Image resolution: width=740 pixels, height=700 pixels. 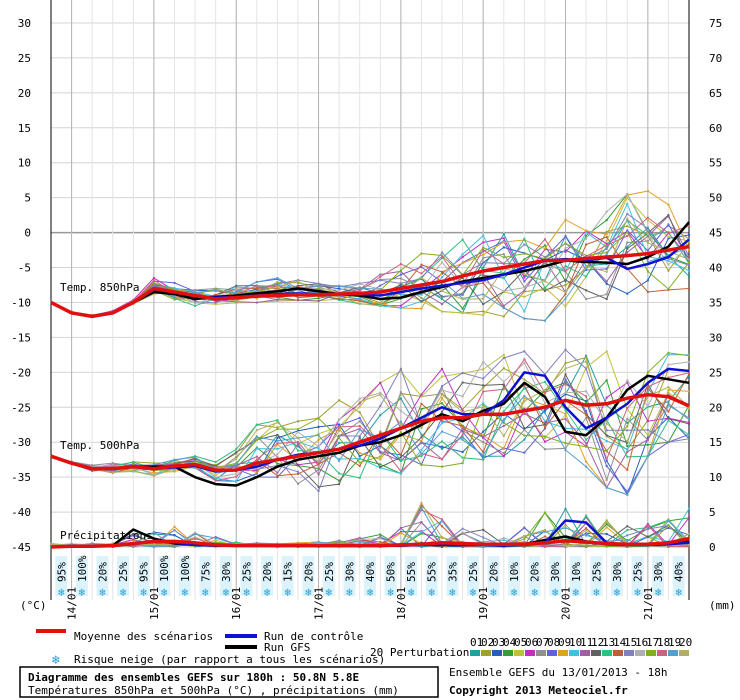 I want to click on left-tick-label: 0, so click(x=27, y=233).